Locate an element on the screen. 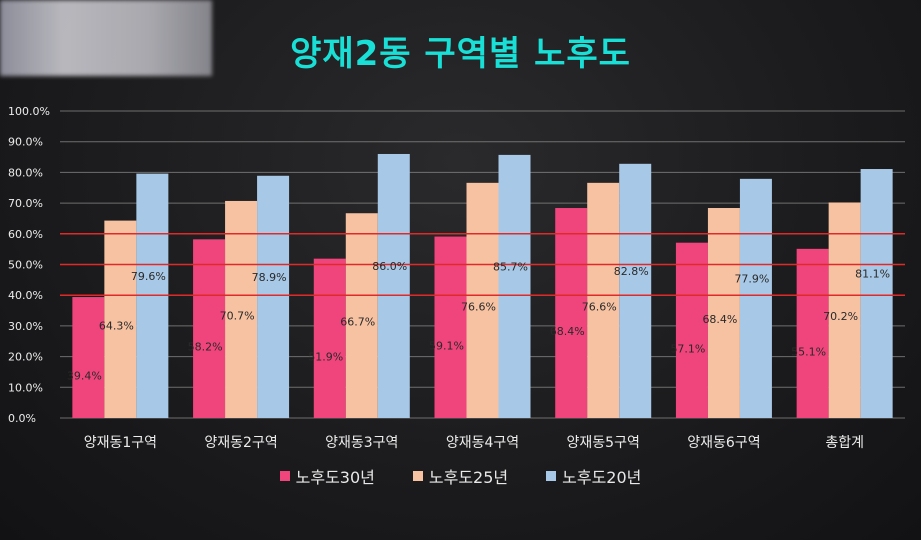 The image size is (921, 540). data-label: 79.6% is located at coordinates (148, 276).